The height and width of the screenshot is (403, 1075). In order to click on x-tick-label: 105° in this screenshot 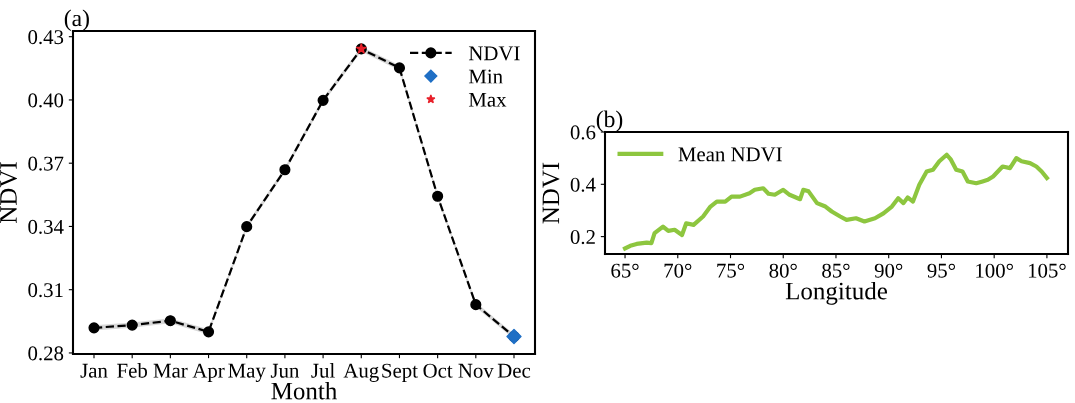, I will do `click(1047, 270)`.